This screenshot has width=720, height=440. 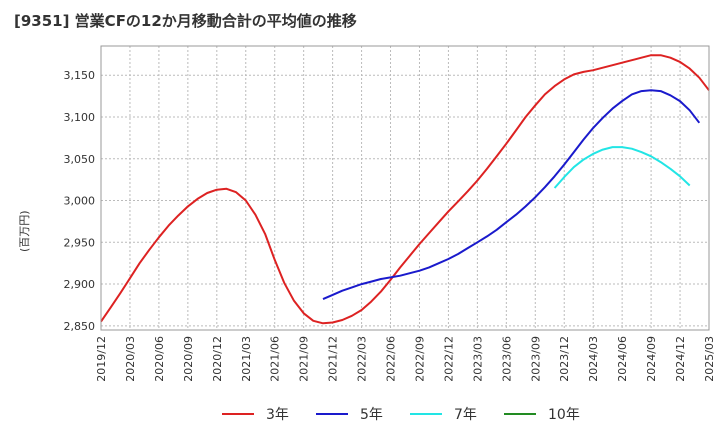 I want to click on x-tick-label: 2024/09, so click(x=651, y=359).